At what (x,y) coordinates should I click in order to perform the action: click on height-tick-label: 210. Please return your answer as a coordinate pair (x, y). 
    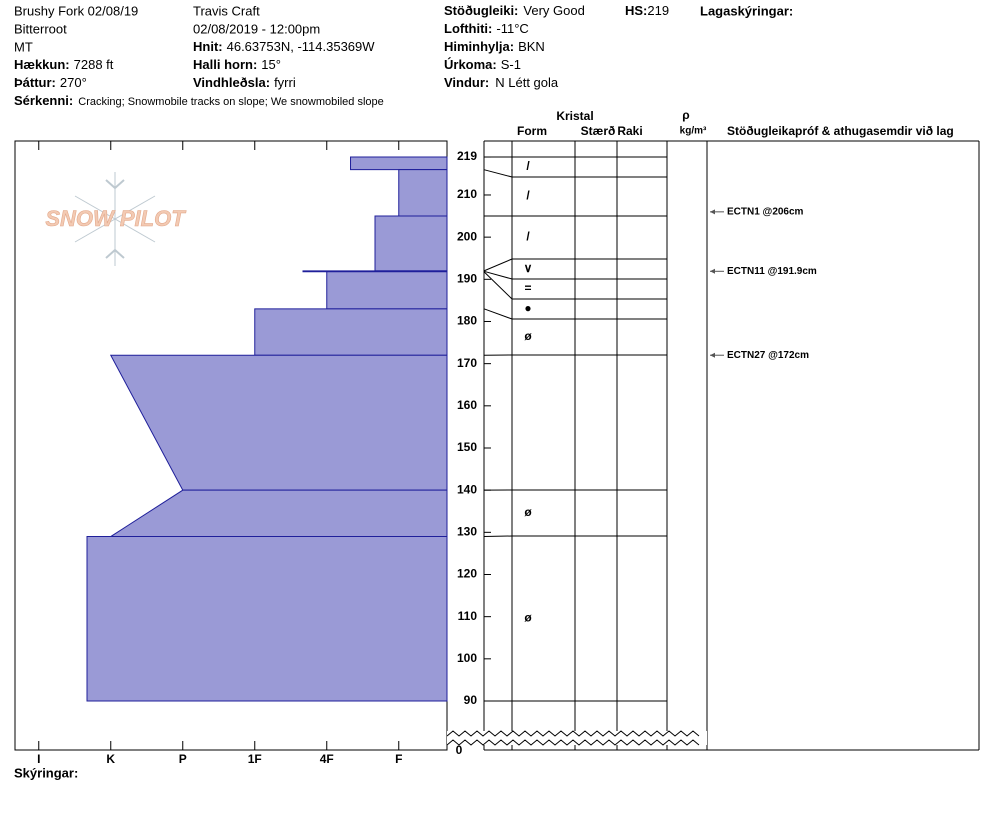
    Looking at the image, I should click on (467, 194).